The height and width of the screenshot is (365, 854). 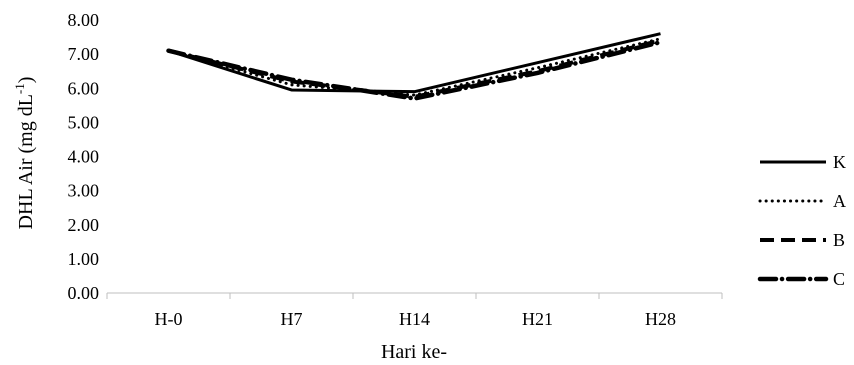 I want to click on legend-label-b: B, so click(x=839, y=240).